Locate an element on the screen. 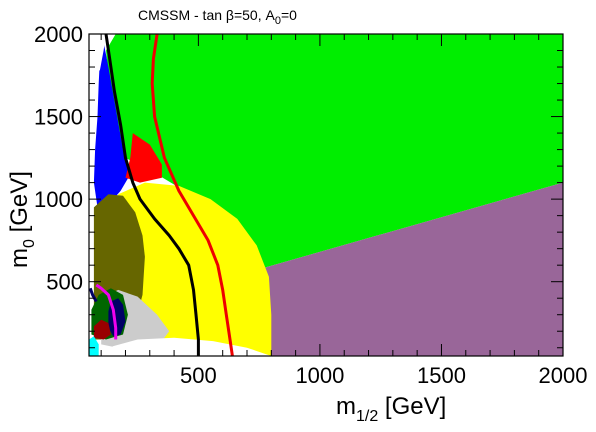 The height and width of the screenshot is (432, 596). region-blue is located at coordinates (112, 129).